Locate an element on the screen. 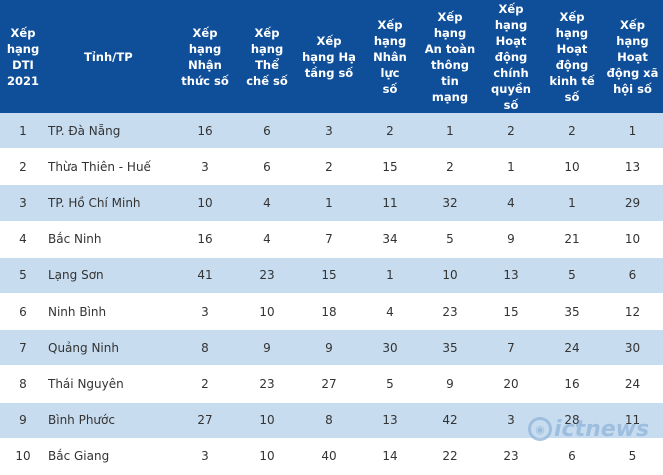  table-row: 3 TP. Hồ Chí Minh 10 4 1 11 32 4 1 29 is located at coordinates (331, 203).